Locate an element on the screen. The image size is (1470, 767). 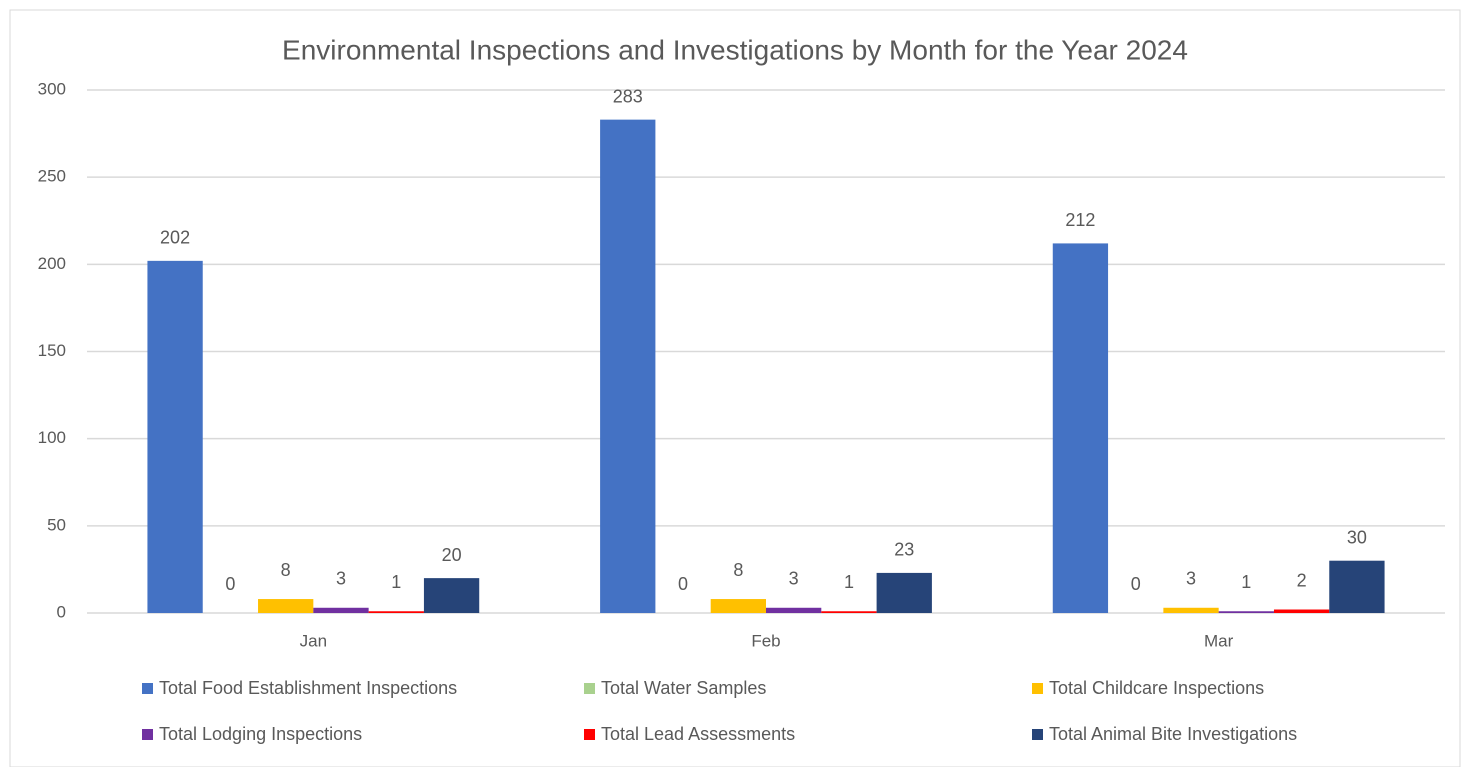
data-label: 2 is located at coordinates (1302, 580).